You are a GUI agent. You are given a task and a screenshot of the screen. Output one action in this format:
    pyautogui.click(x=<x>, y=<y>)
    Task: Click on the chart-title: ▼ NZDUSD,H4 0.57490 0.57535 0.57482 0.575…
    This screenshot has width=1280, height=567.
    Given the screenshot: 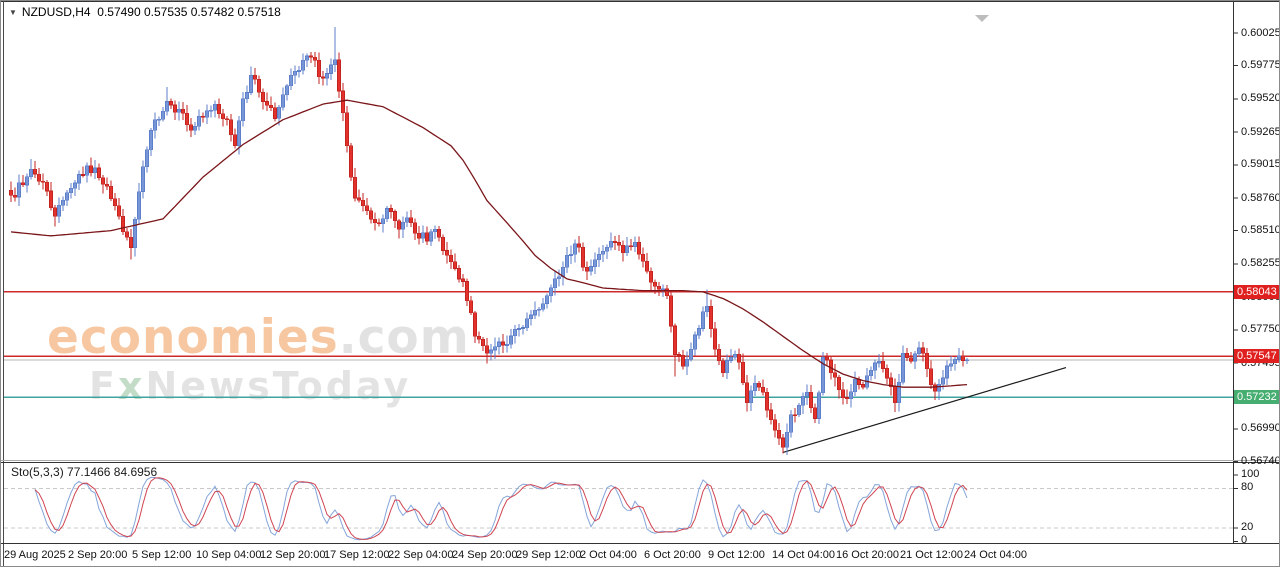 What is the action you would take?
    pyautogui.click(x=145, y=12)
    